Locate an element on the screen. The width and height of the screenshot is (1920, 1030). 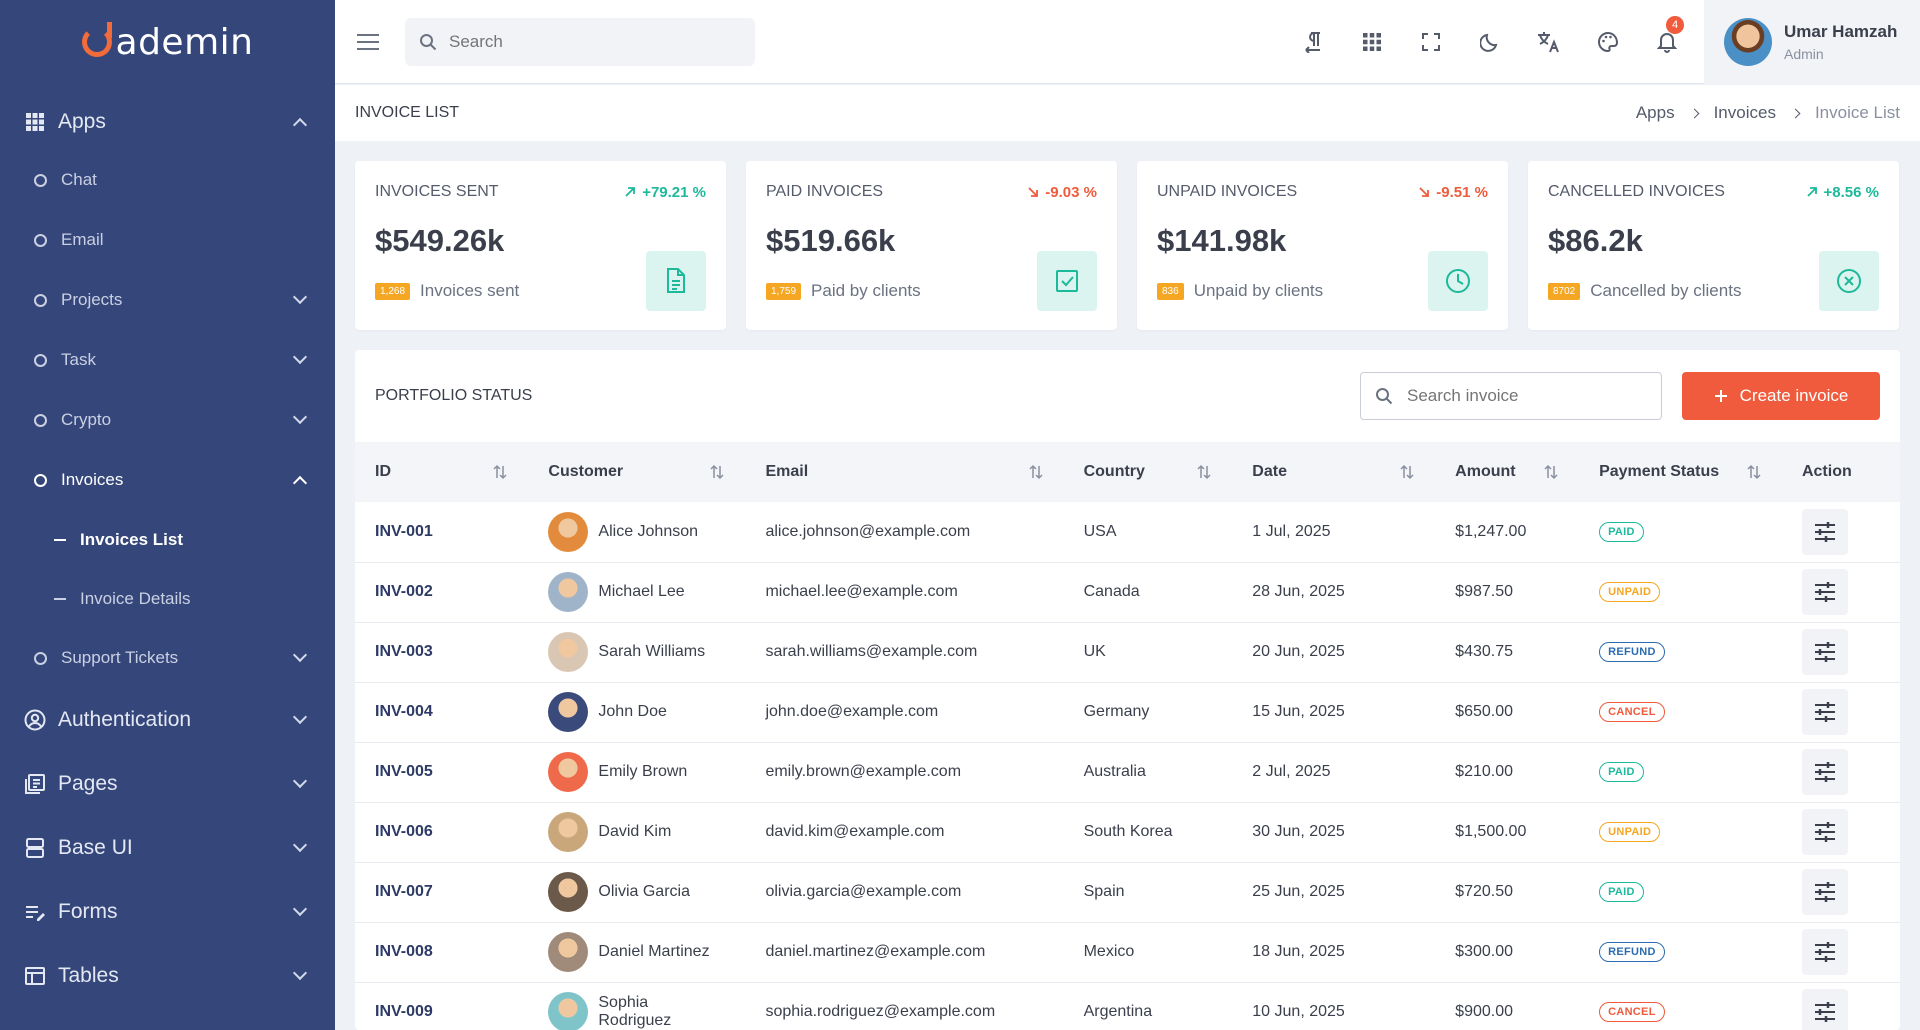
sidebar-item-crypto: Crypto is located at coordinates (167, 420).